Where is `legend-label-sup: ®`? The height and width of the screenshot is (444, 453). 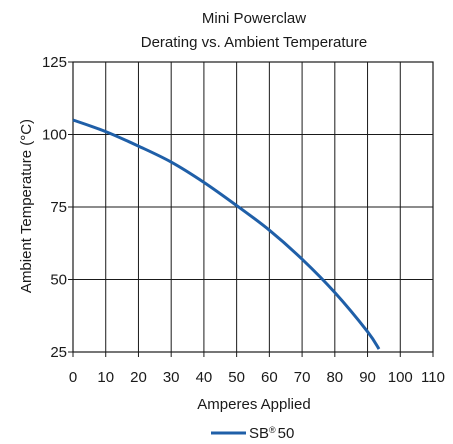 legend-label-sup: ® is located at coordinates (272, 430).